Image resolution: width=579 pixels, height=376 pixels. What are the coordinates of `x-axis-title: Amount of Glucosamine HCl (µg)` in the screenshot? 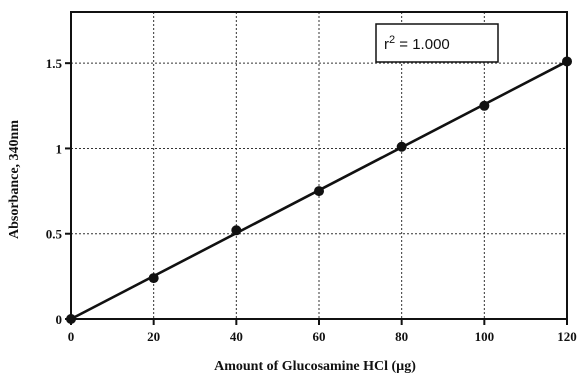 It's located at (315, 366).